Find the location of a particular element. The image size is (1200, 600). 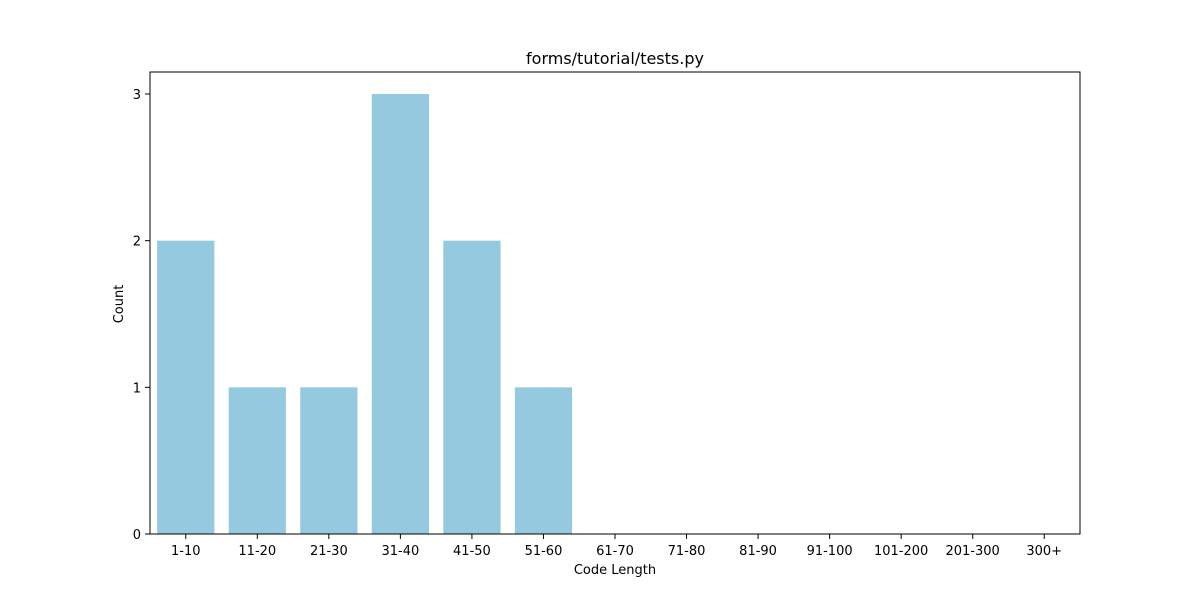

y-axis-title: Count is located at coordinates (119, 304).